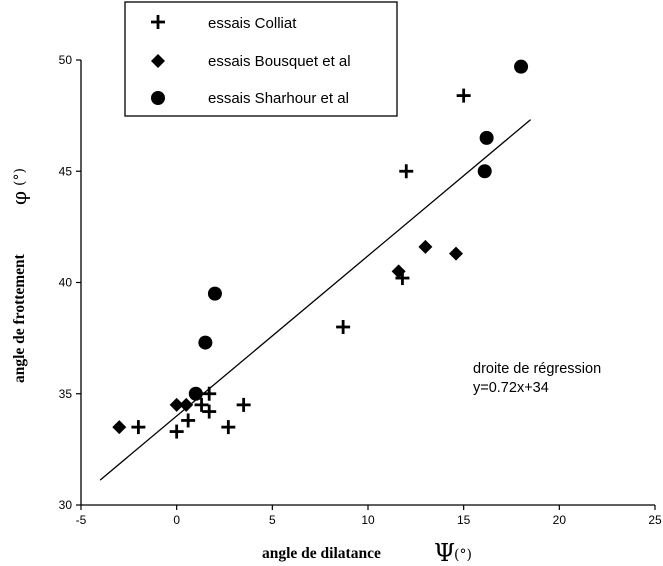  I want to click on legend-label-sharhour: essais Sharhour et al, so click(278, 98).